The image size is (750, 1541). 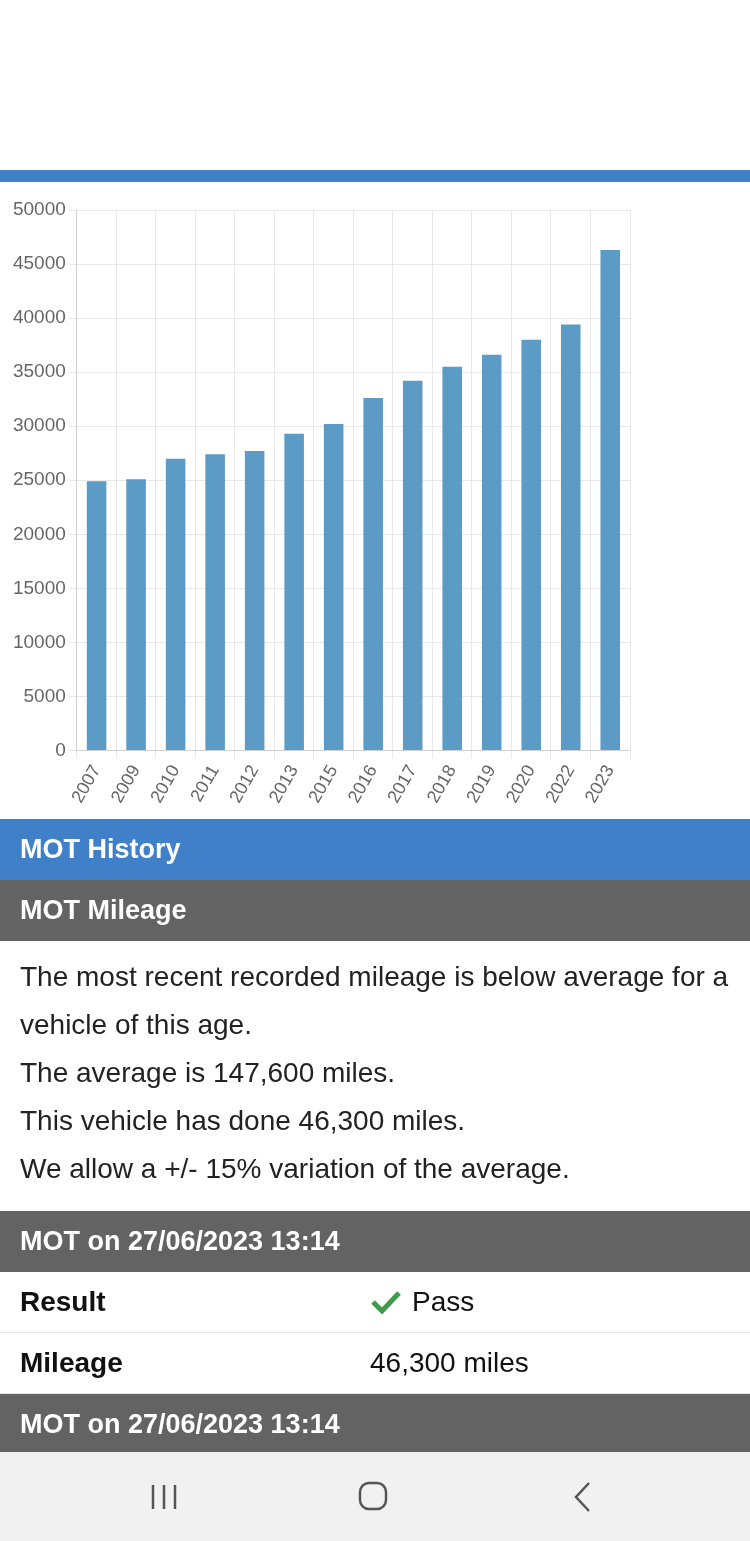 I want to click on y-tick-label: 5000, so click(x=44, y=695).